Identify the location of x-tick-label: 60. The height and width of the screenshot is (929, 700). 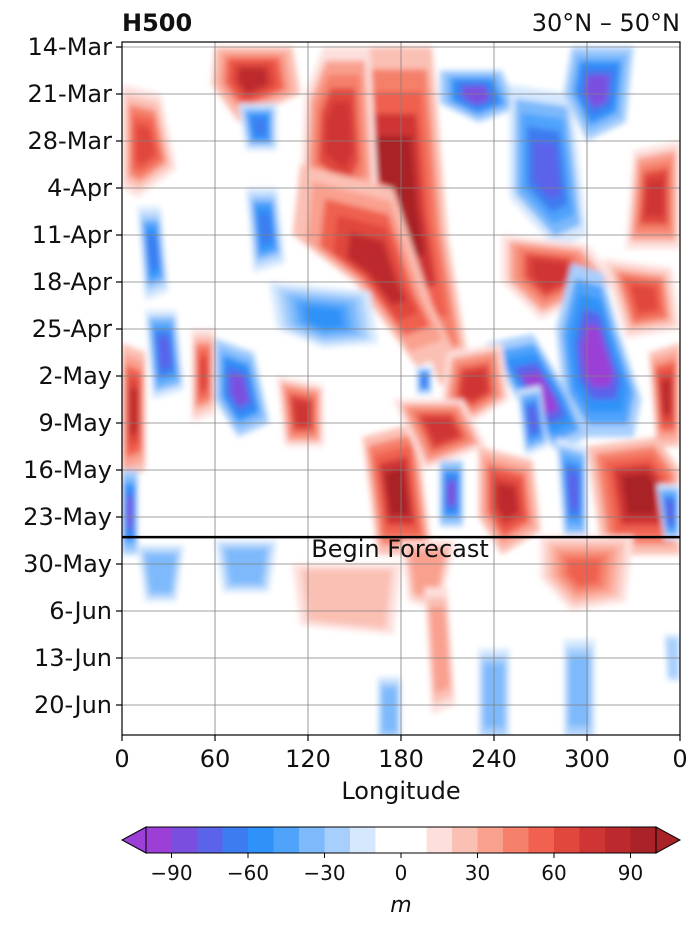
(215, 759).